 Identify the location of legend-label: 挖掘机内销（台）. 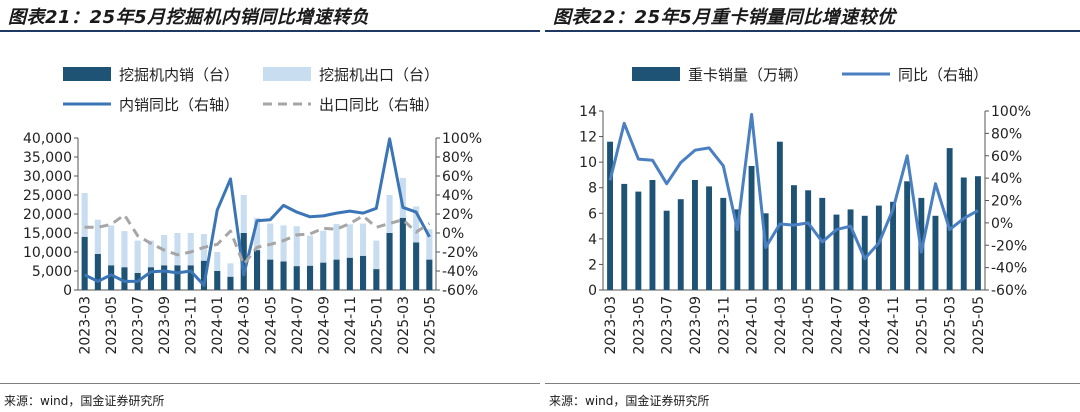
(179, 75).